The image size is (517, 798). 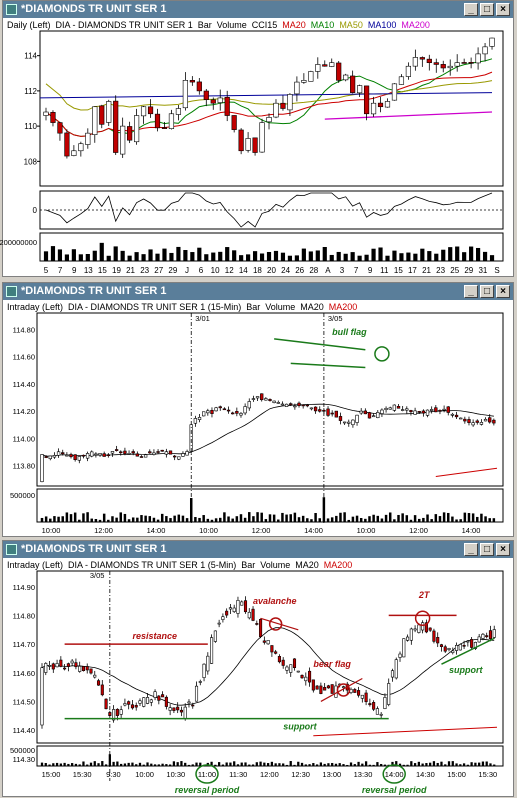 What do you see at coordinates (328, 270) in the screenshot?
I see `x-tick-label: A` at bounding box center [328, 270].